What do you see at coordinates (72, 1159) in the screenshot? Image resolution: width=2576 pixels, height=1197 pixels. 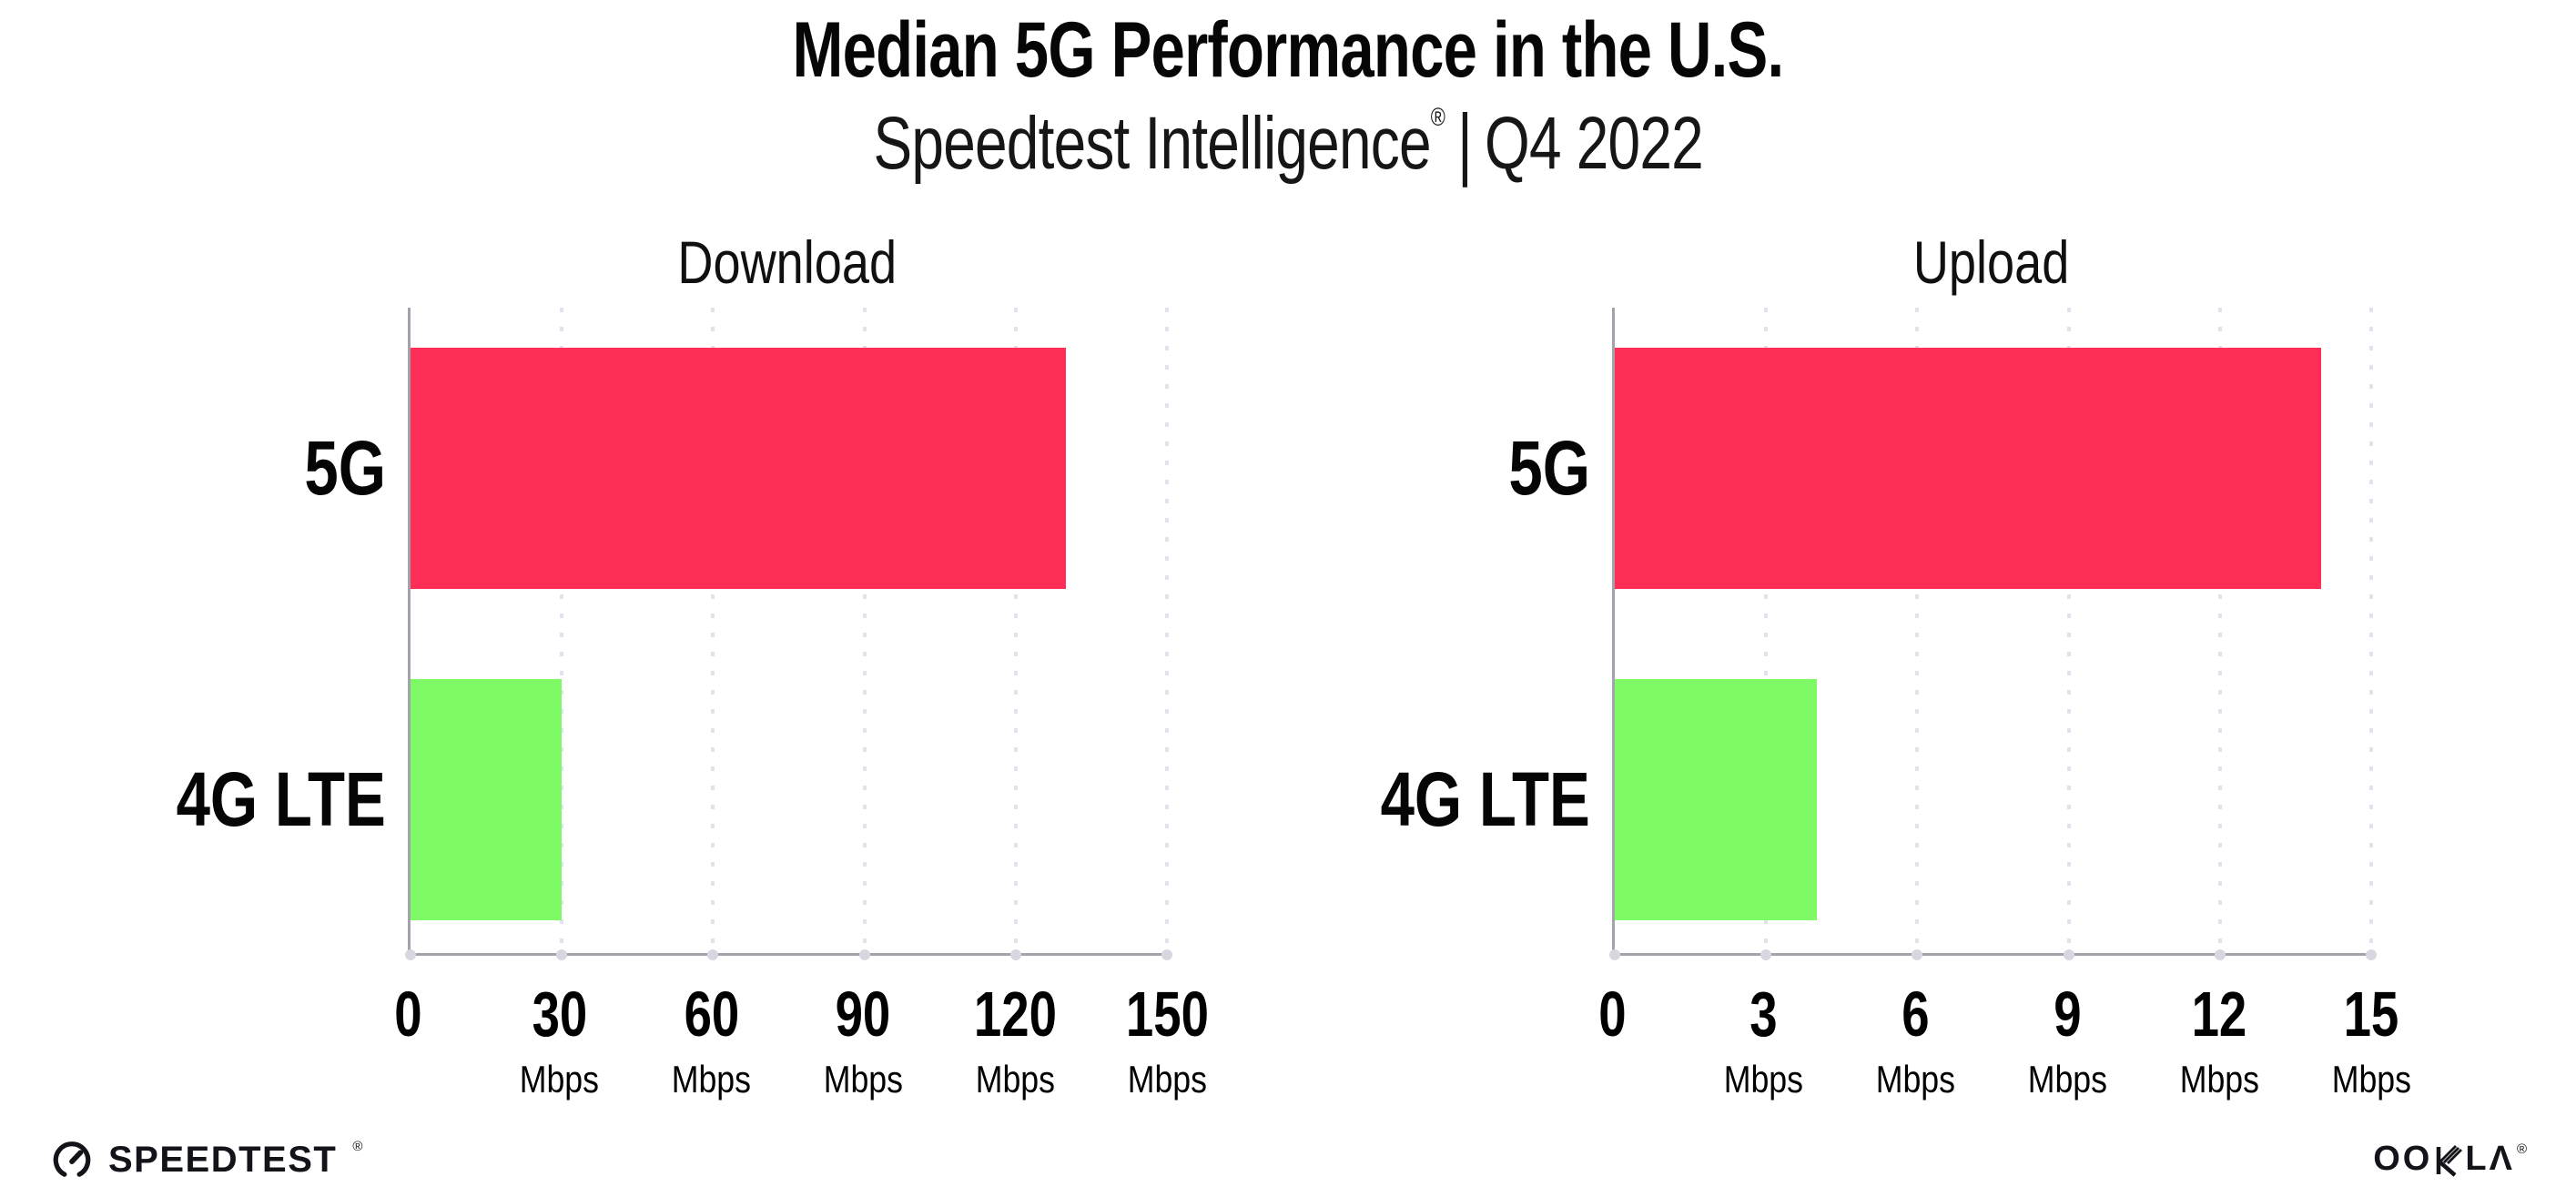 I see `speedtest-gauge-icon` at bounding box center [72, 1159].